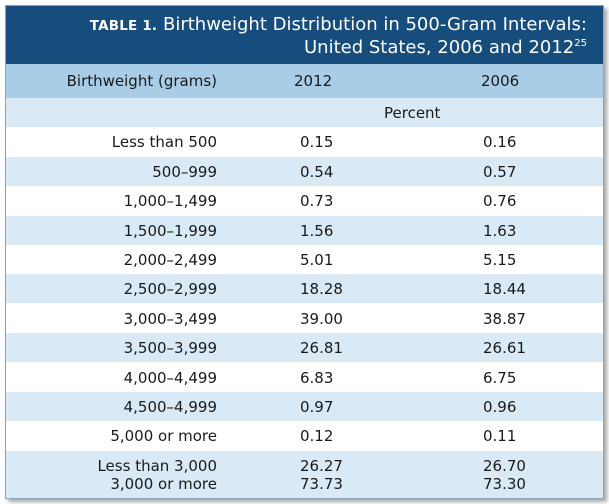  What do you see at coordinates (321, 347) in the screenshot?
I see `value-2012: 26.81` at bounding box center [321, 347].